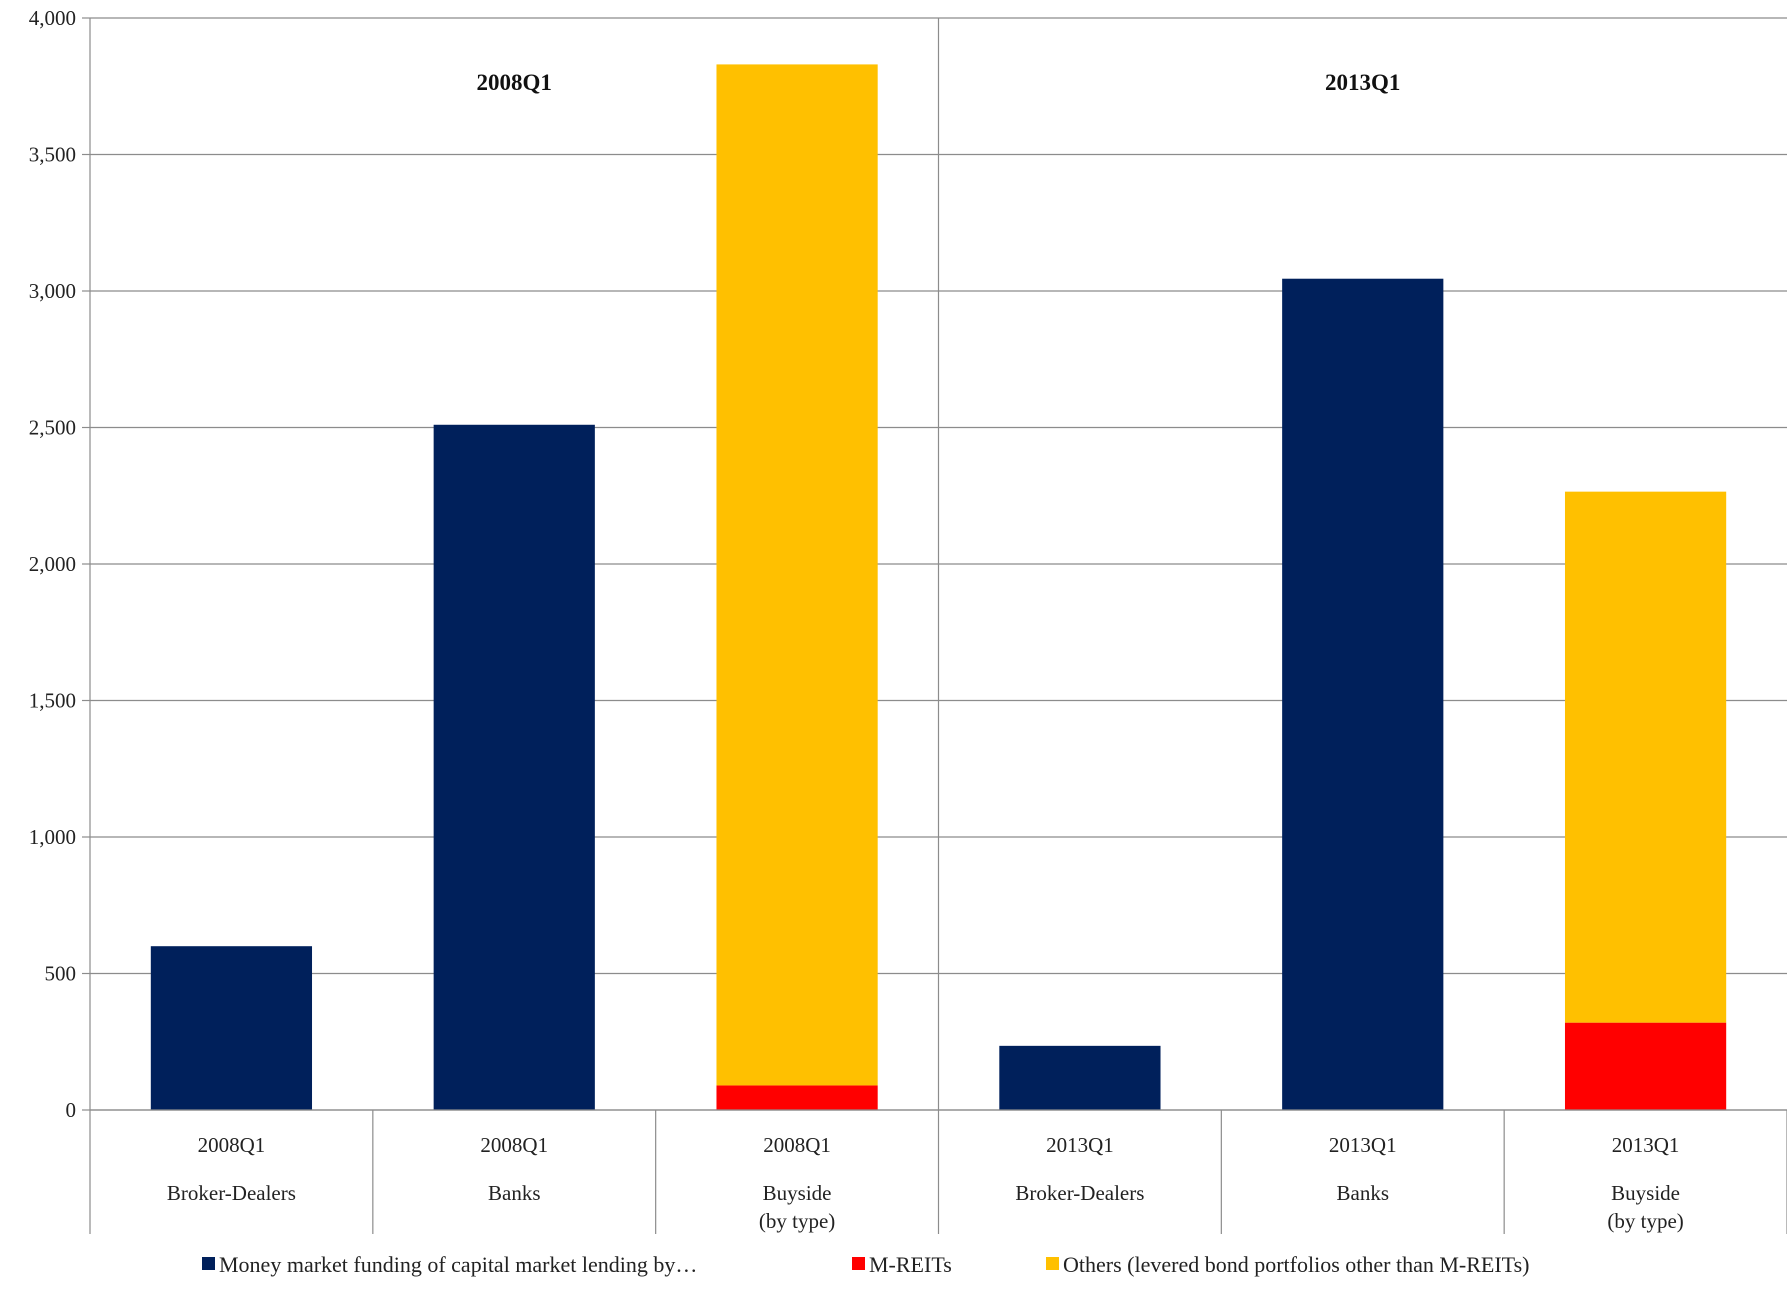 This screenshot has width=1787, height=1290. Describe the element at coordinates (52, 155) in the screenshot. I see `y-tick-label: 3,500` at that location.